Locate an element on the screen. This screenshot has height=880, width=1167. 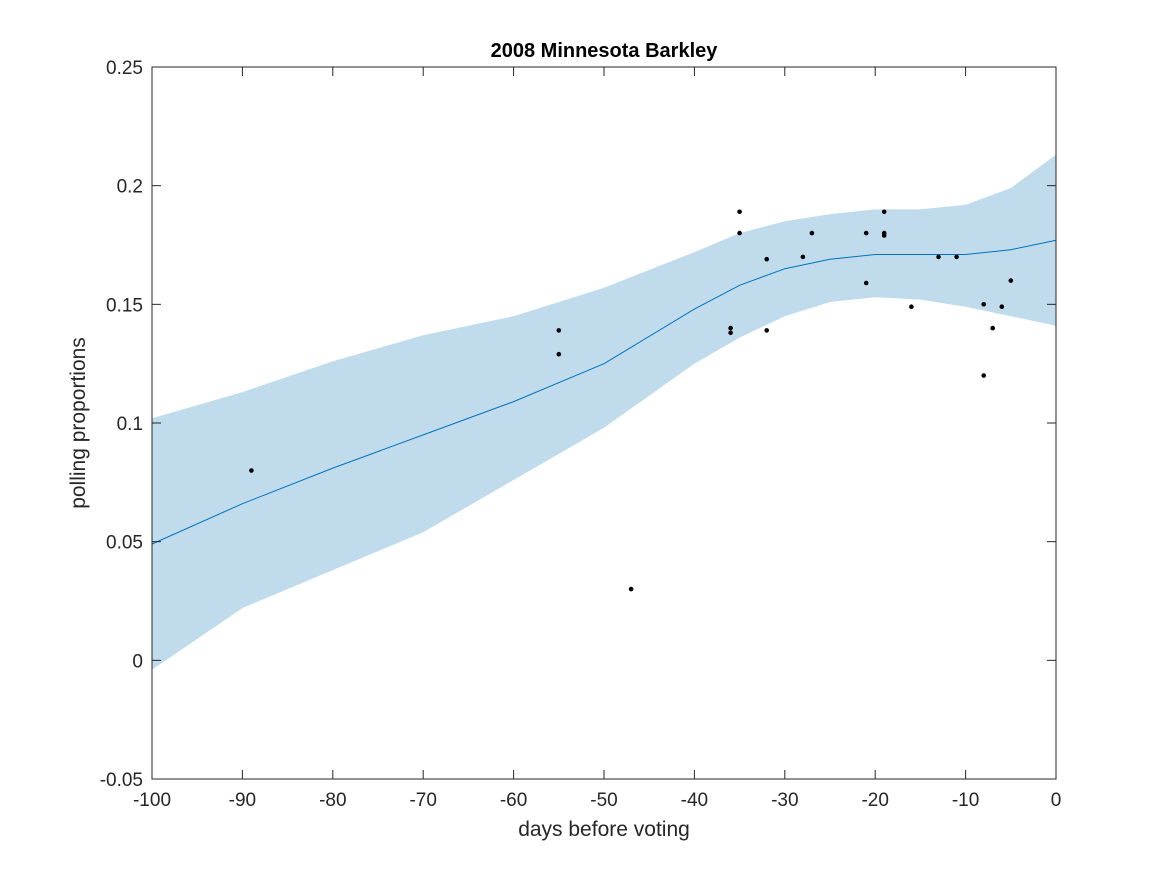
x-axis-title: days before voting is located at coordinates (604, 829).